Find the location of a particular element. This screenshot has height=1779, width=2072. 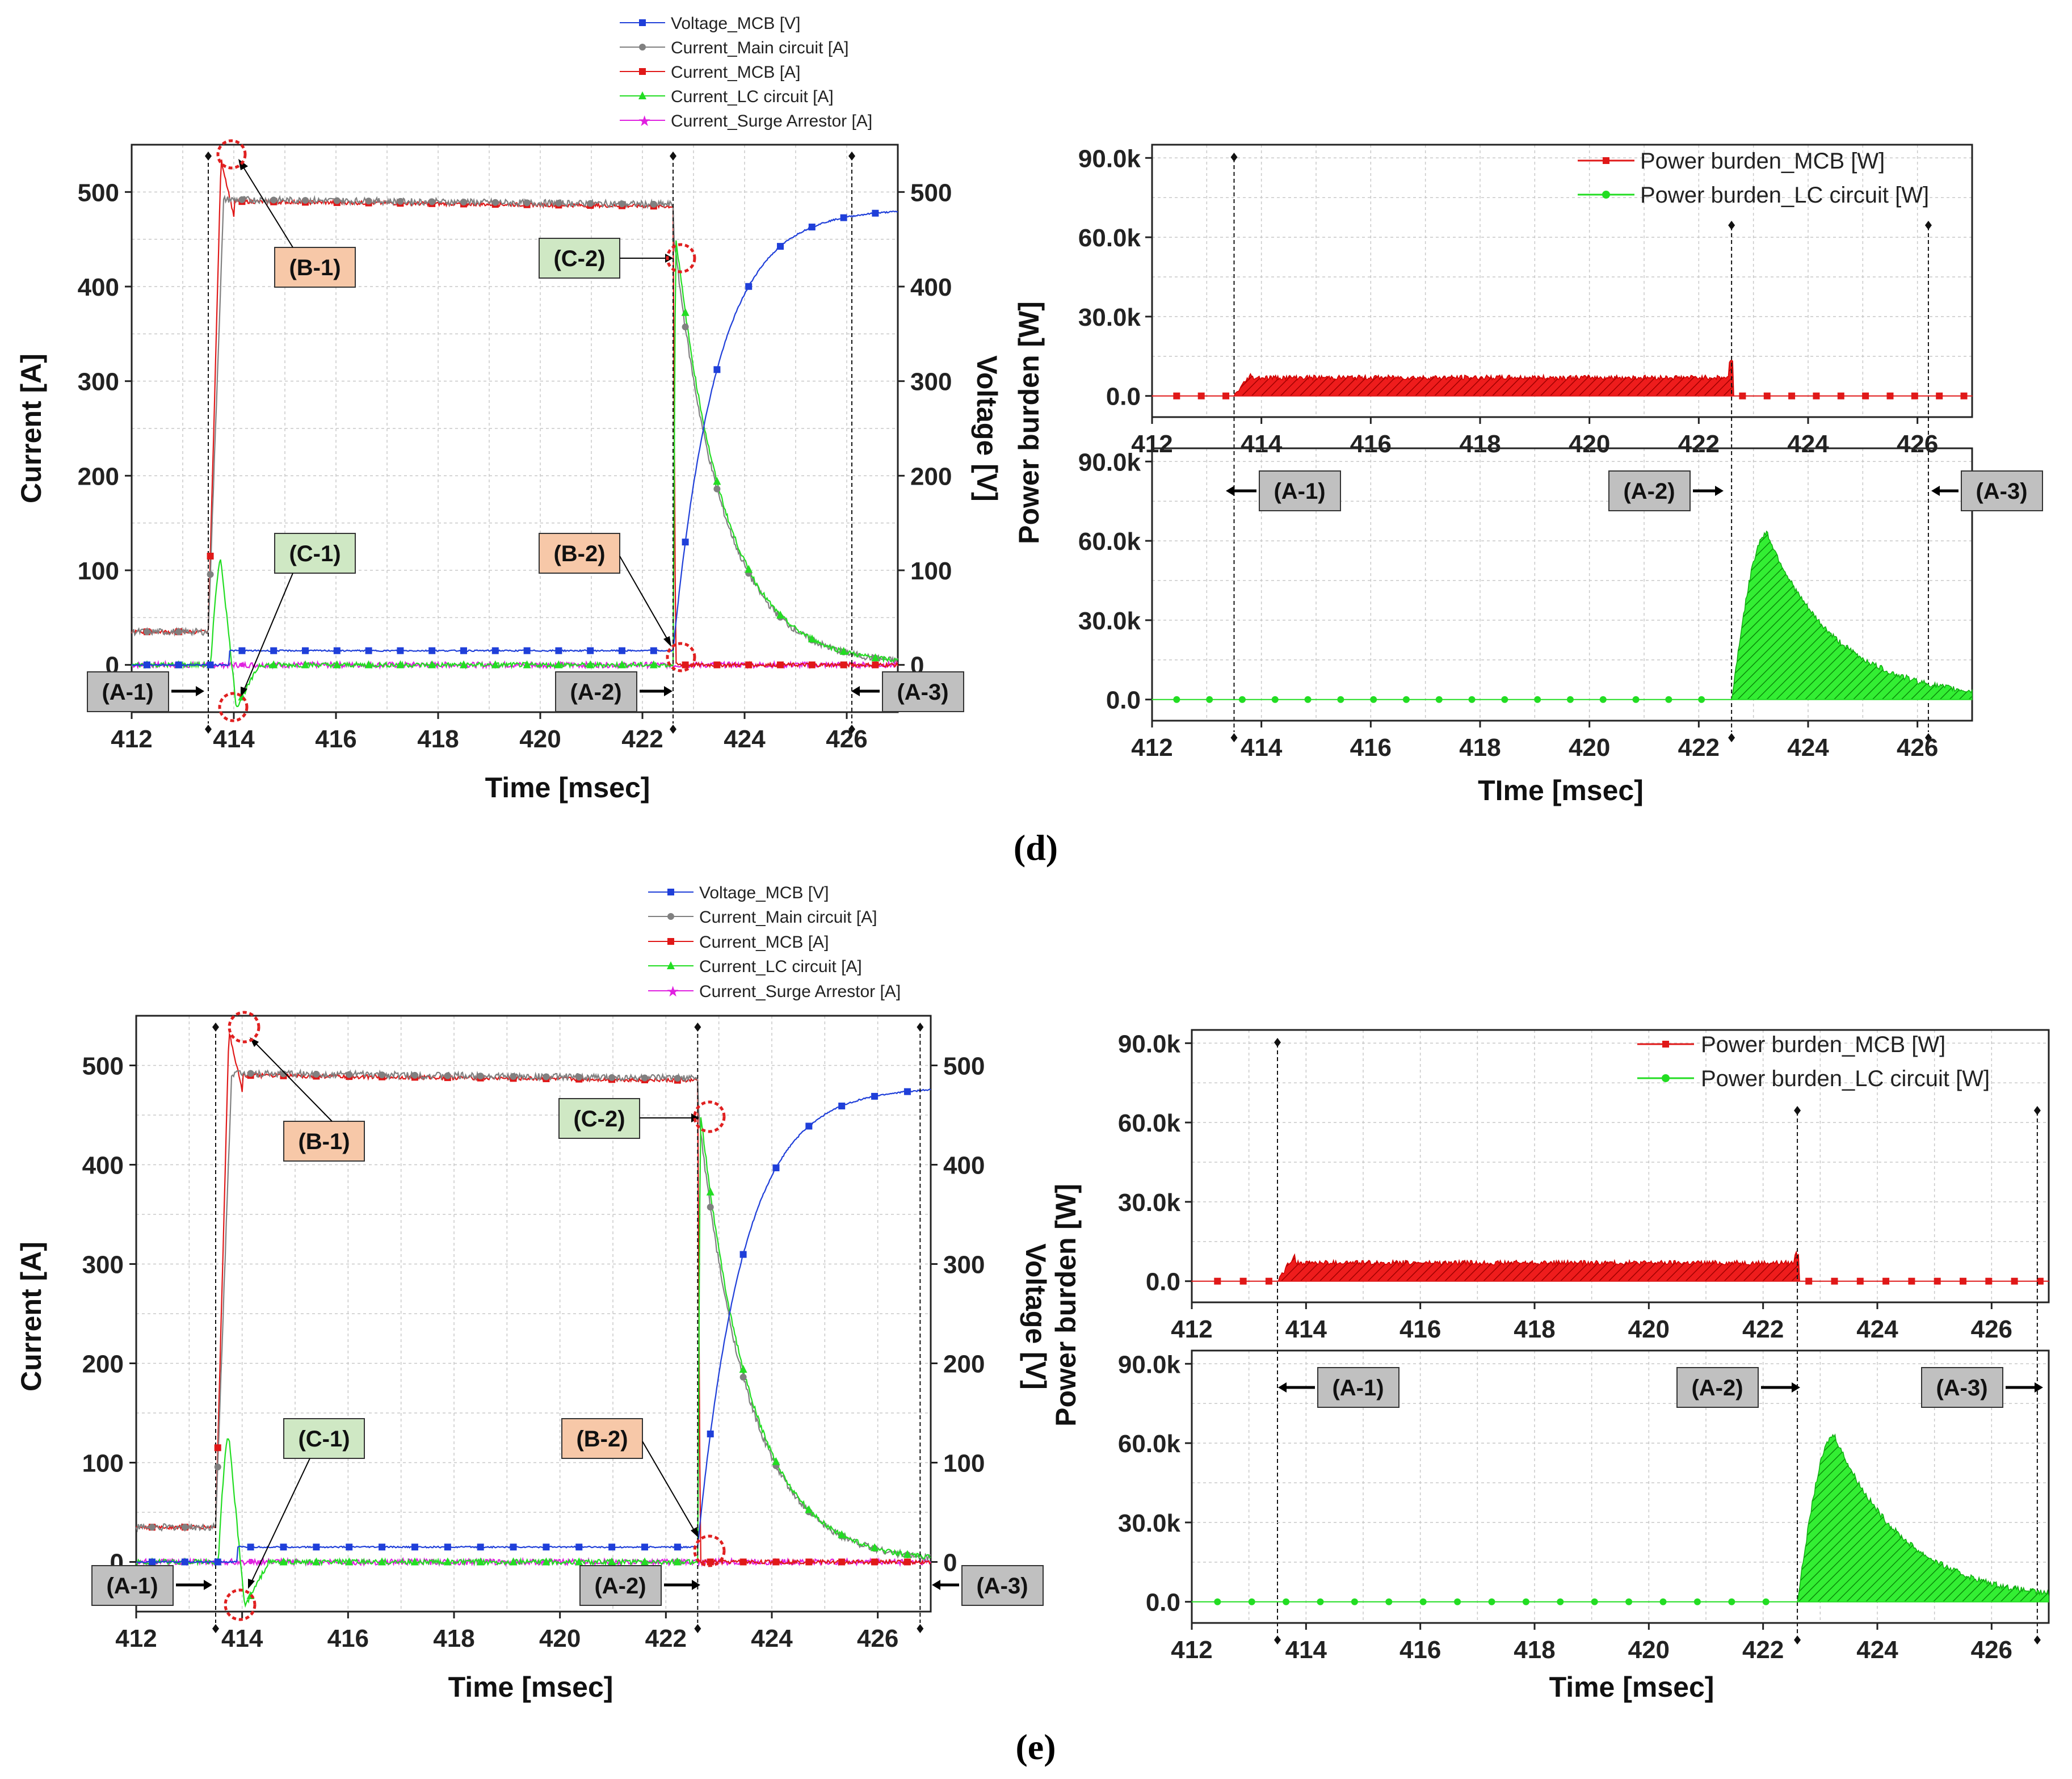

y-axis-label: Power burden [W] is located at coordinates (1066, 1305).